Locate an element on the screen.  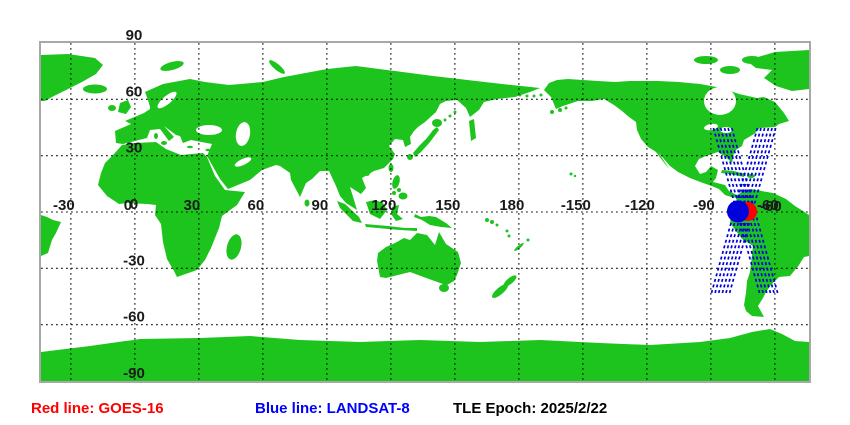
legend-goes16: Red line: GOES-16 is located at coordinates (97, 408).